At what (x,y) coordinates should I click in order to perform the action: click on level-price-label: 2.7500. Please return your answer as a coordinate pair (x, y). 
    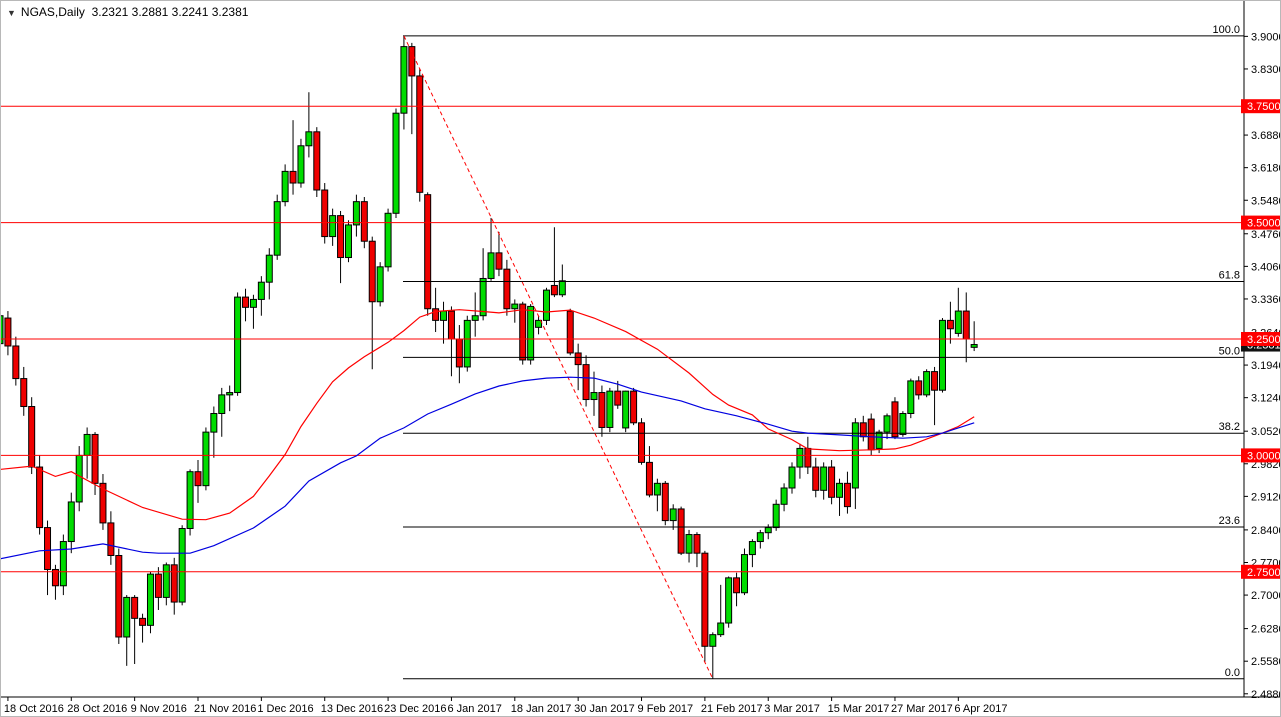
    Looking at the image, I should click on (1261, 571).